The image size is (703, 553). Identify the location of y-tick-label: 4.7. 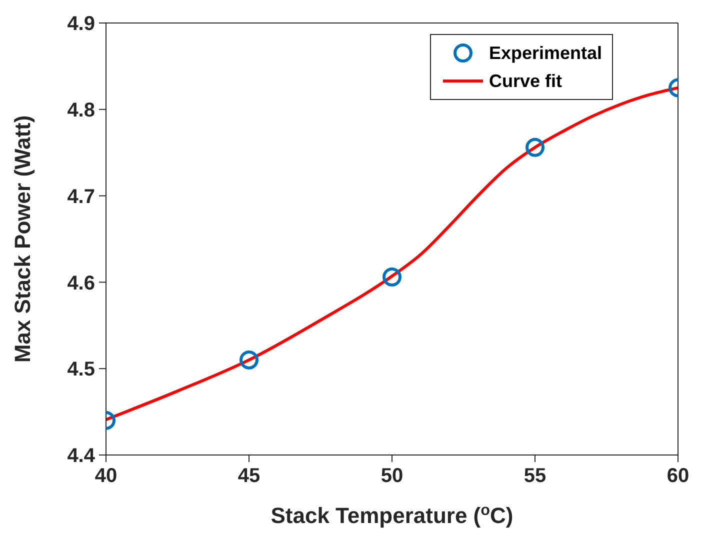
(81, 197).